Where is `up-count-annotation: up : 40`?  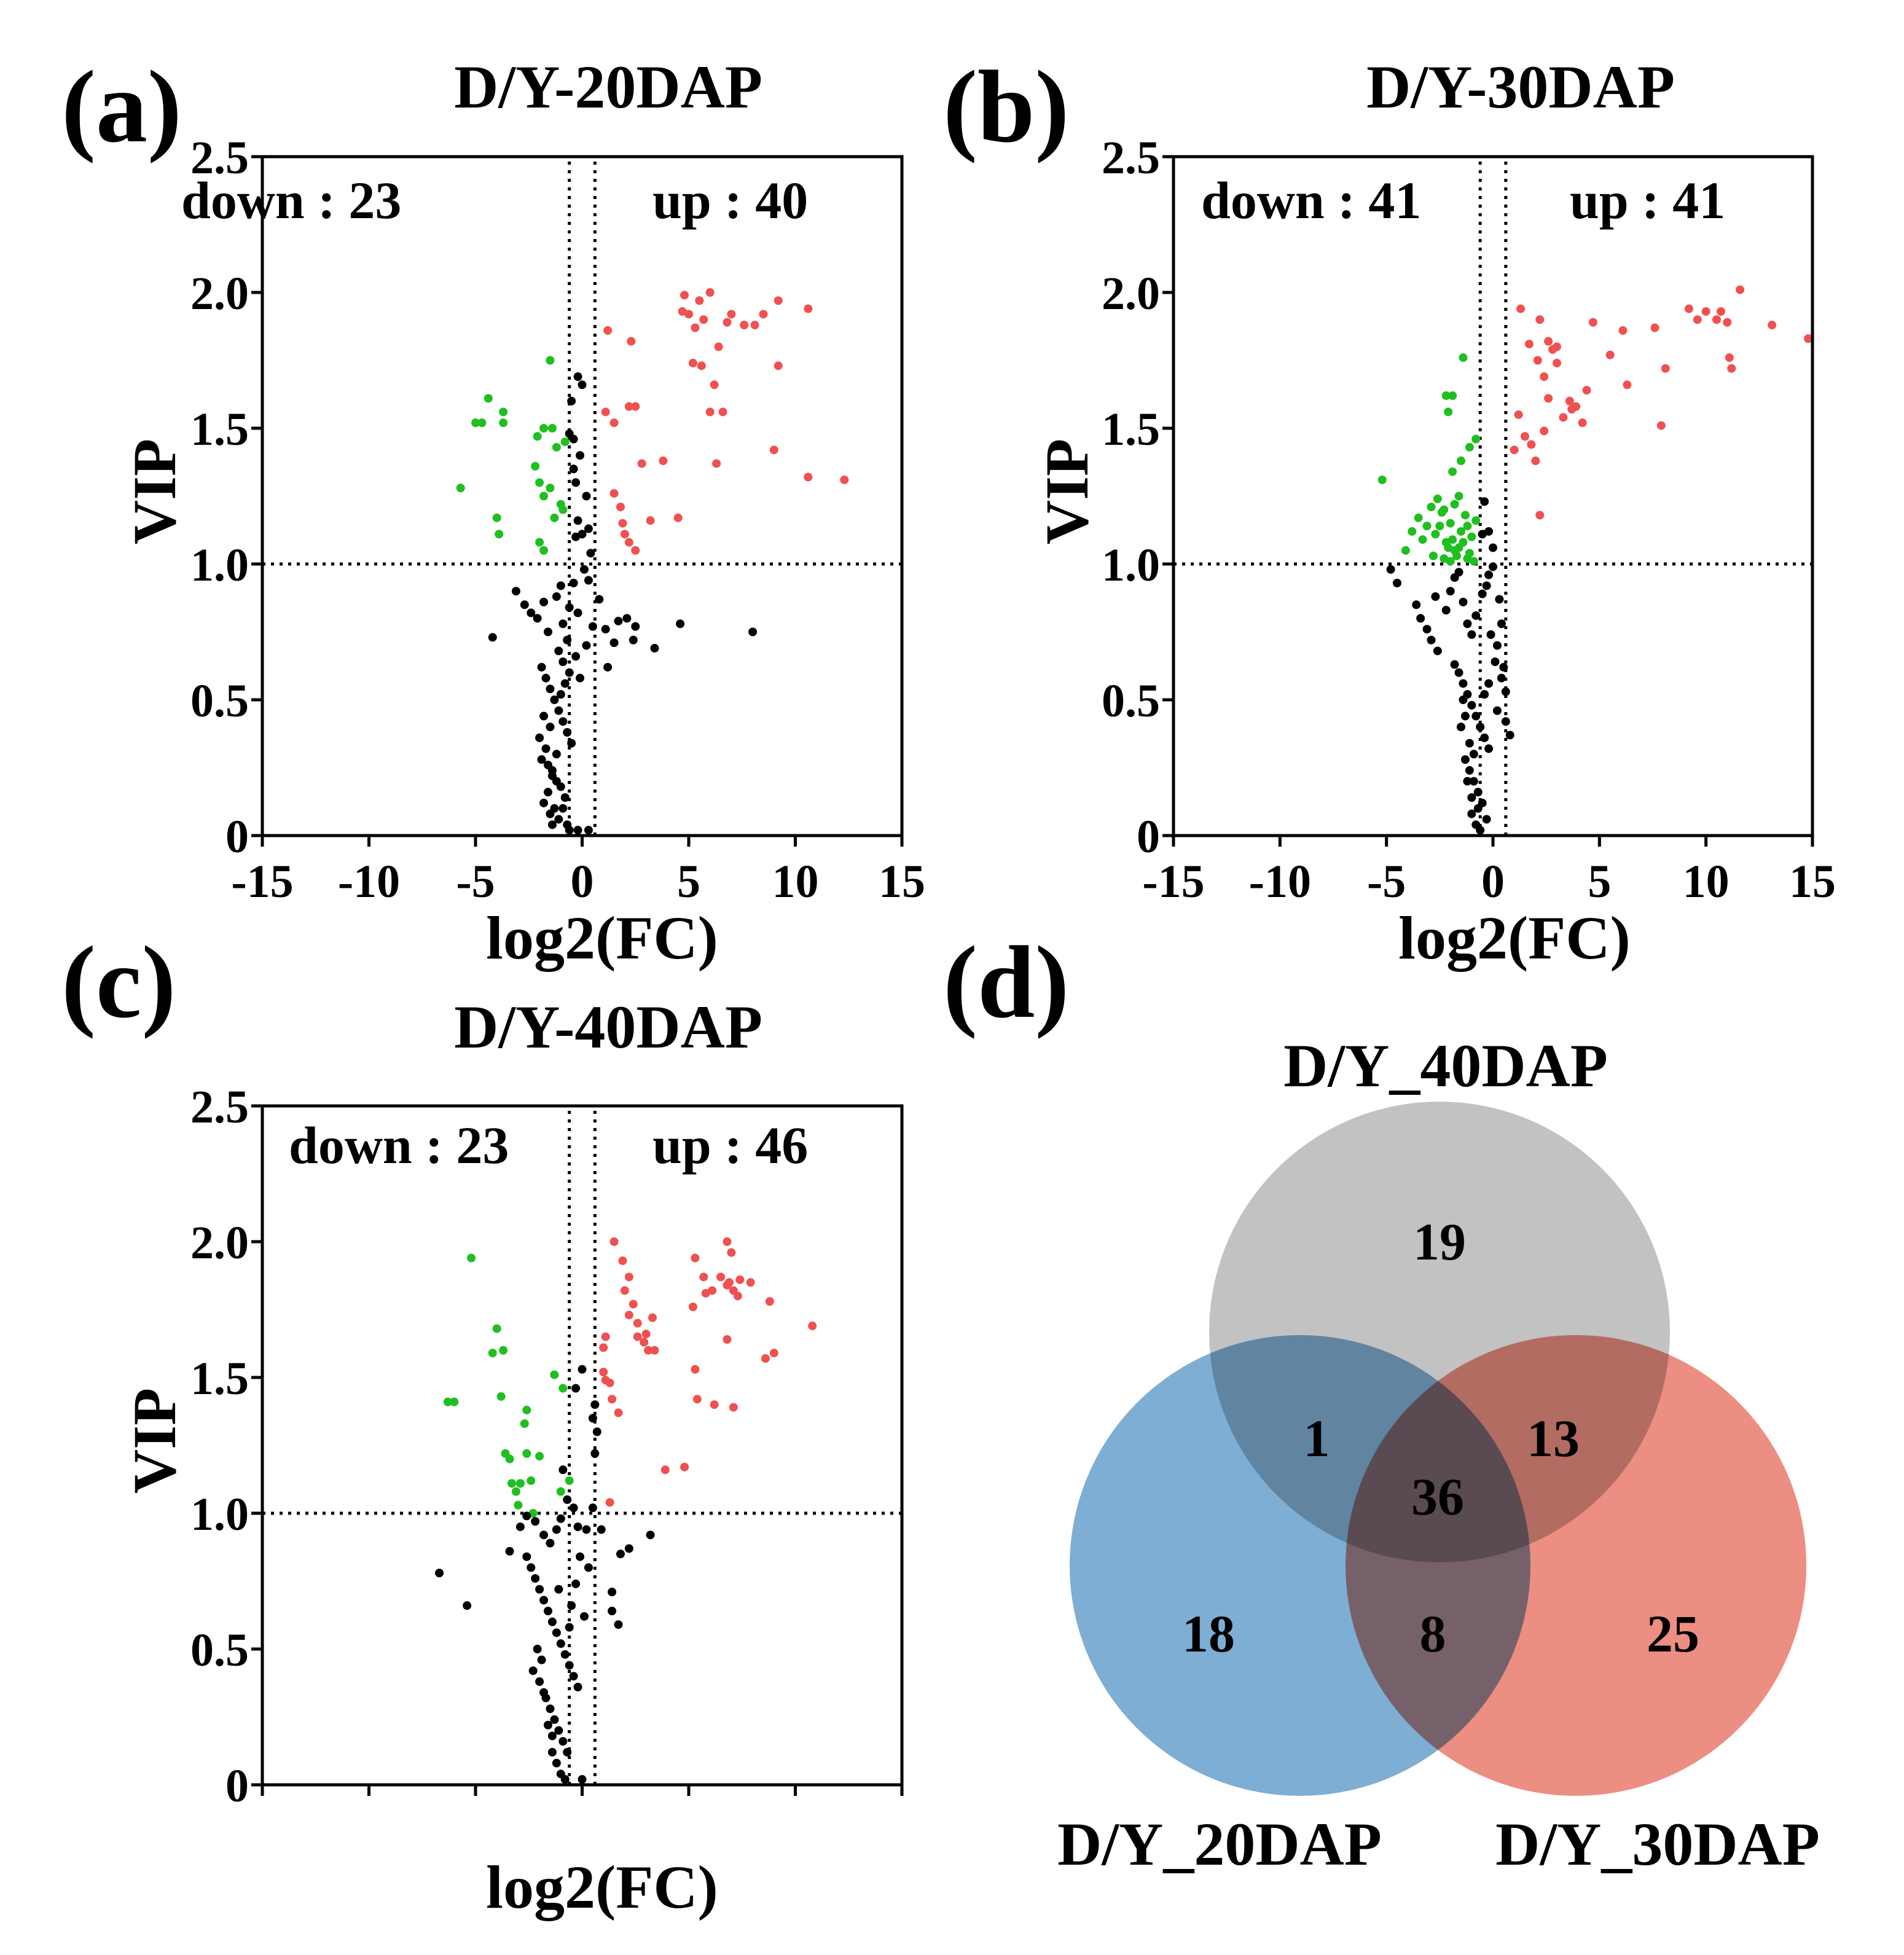 up-count-annotation: up : 40 is located at coordinates (730, 200).